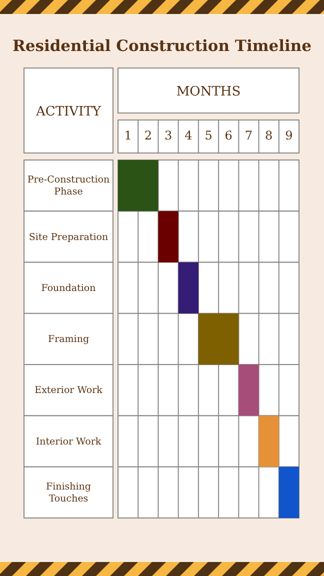  Describe the element at coordinates (69, 442) in the screenshot. I see `y-tick-label: Interior Work` at that location.